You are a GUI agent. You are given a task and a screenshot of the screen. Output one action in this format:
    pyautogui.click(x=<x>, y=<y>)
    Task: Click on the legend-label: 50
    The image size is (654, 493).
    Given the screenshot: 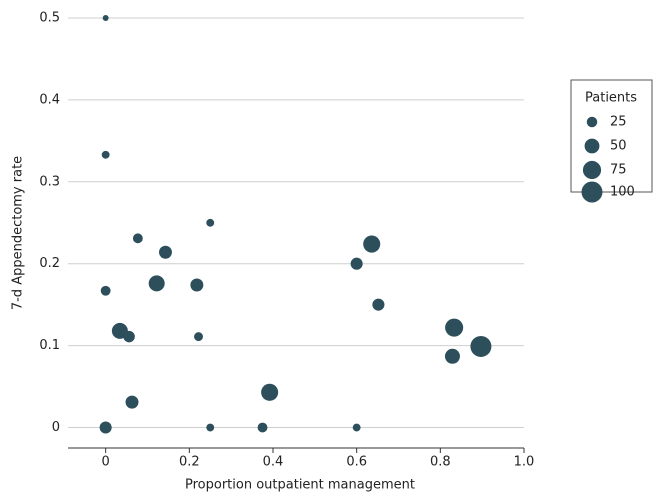 What is the action you would take?
    pyautogui.click(x=618, y=146)
    